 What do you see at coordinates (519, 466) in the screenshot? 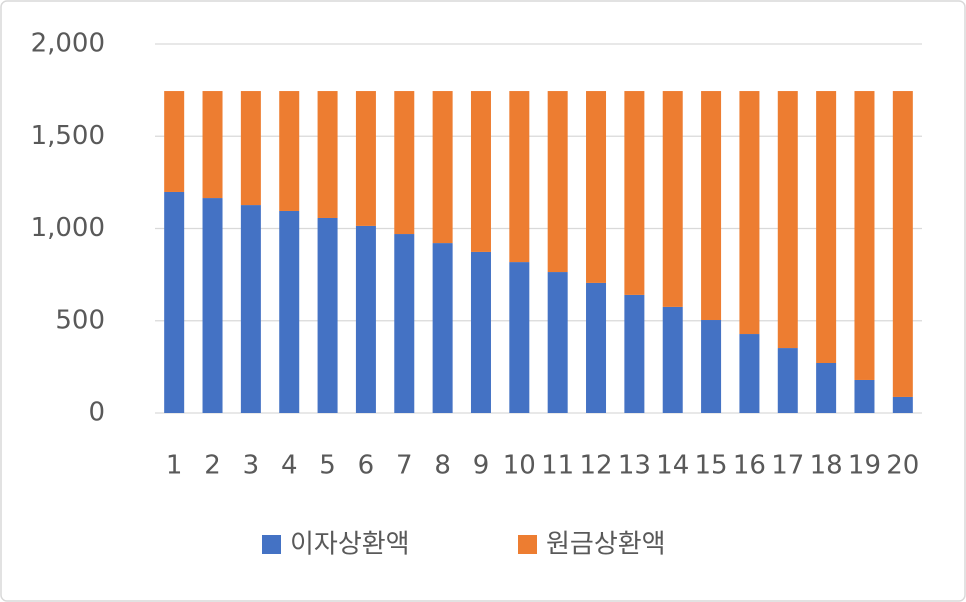
I see `x-tick-label: 10` at bounding box center [519, 466].